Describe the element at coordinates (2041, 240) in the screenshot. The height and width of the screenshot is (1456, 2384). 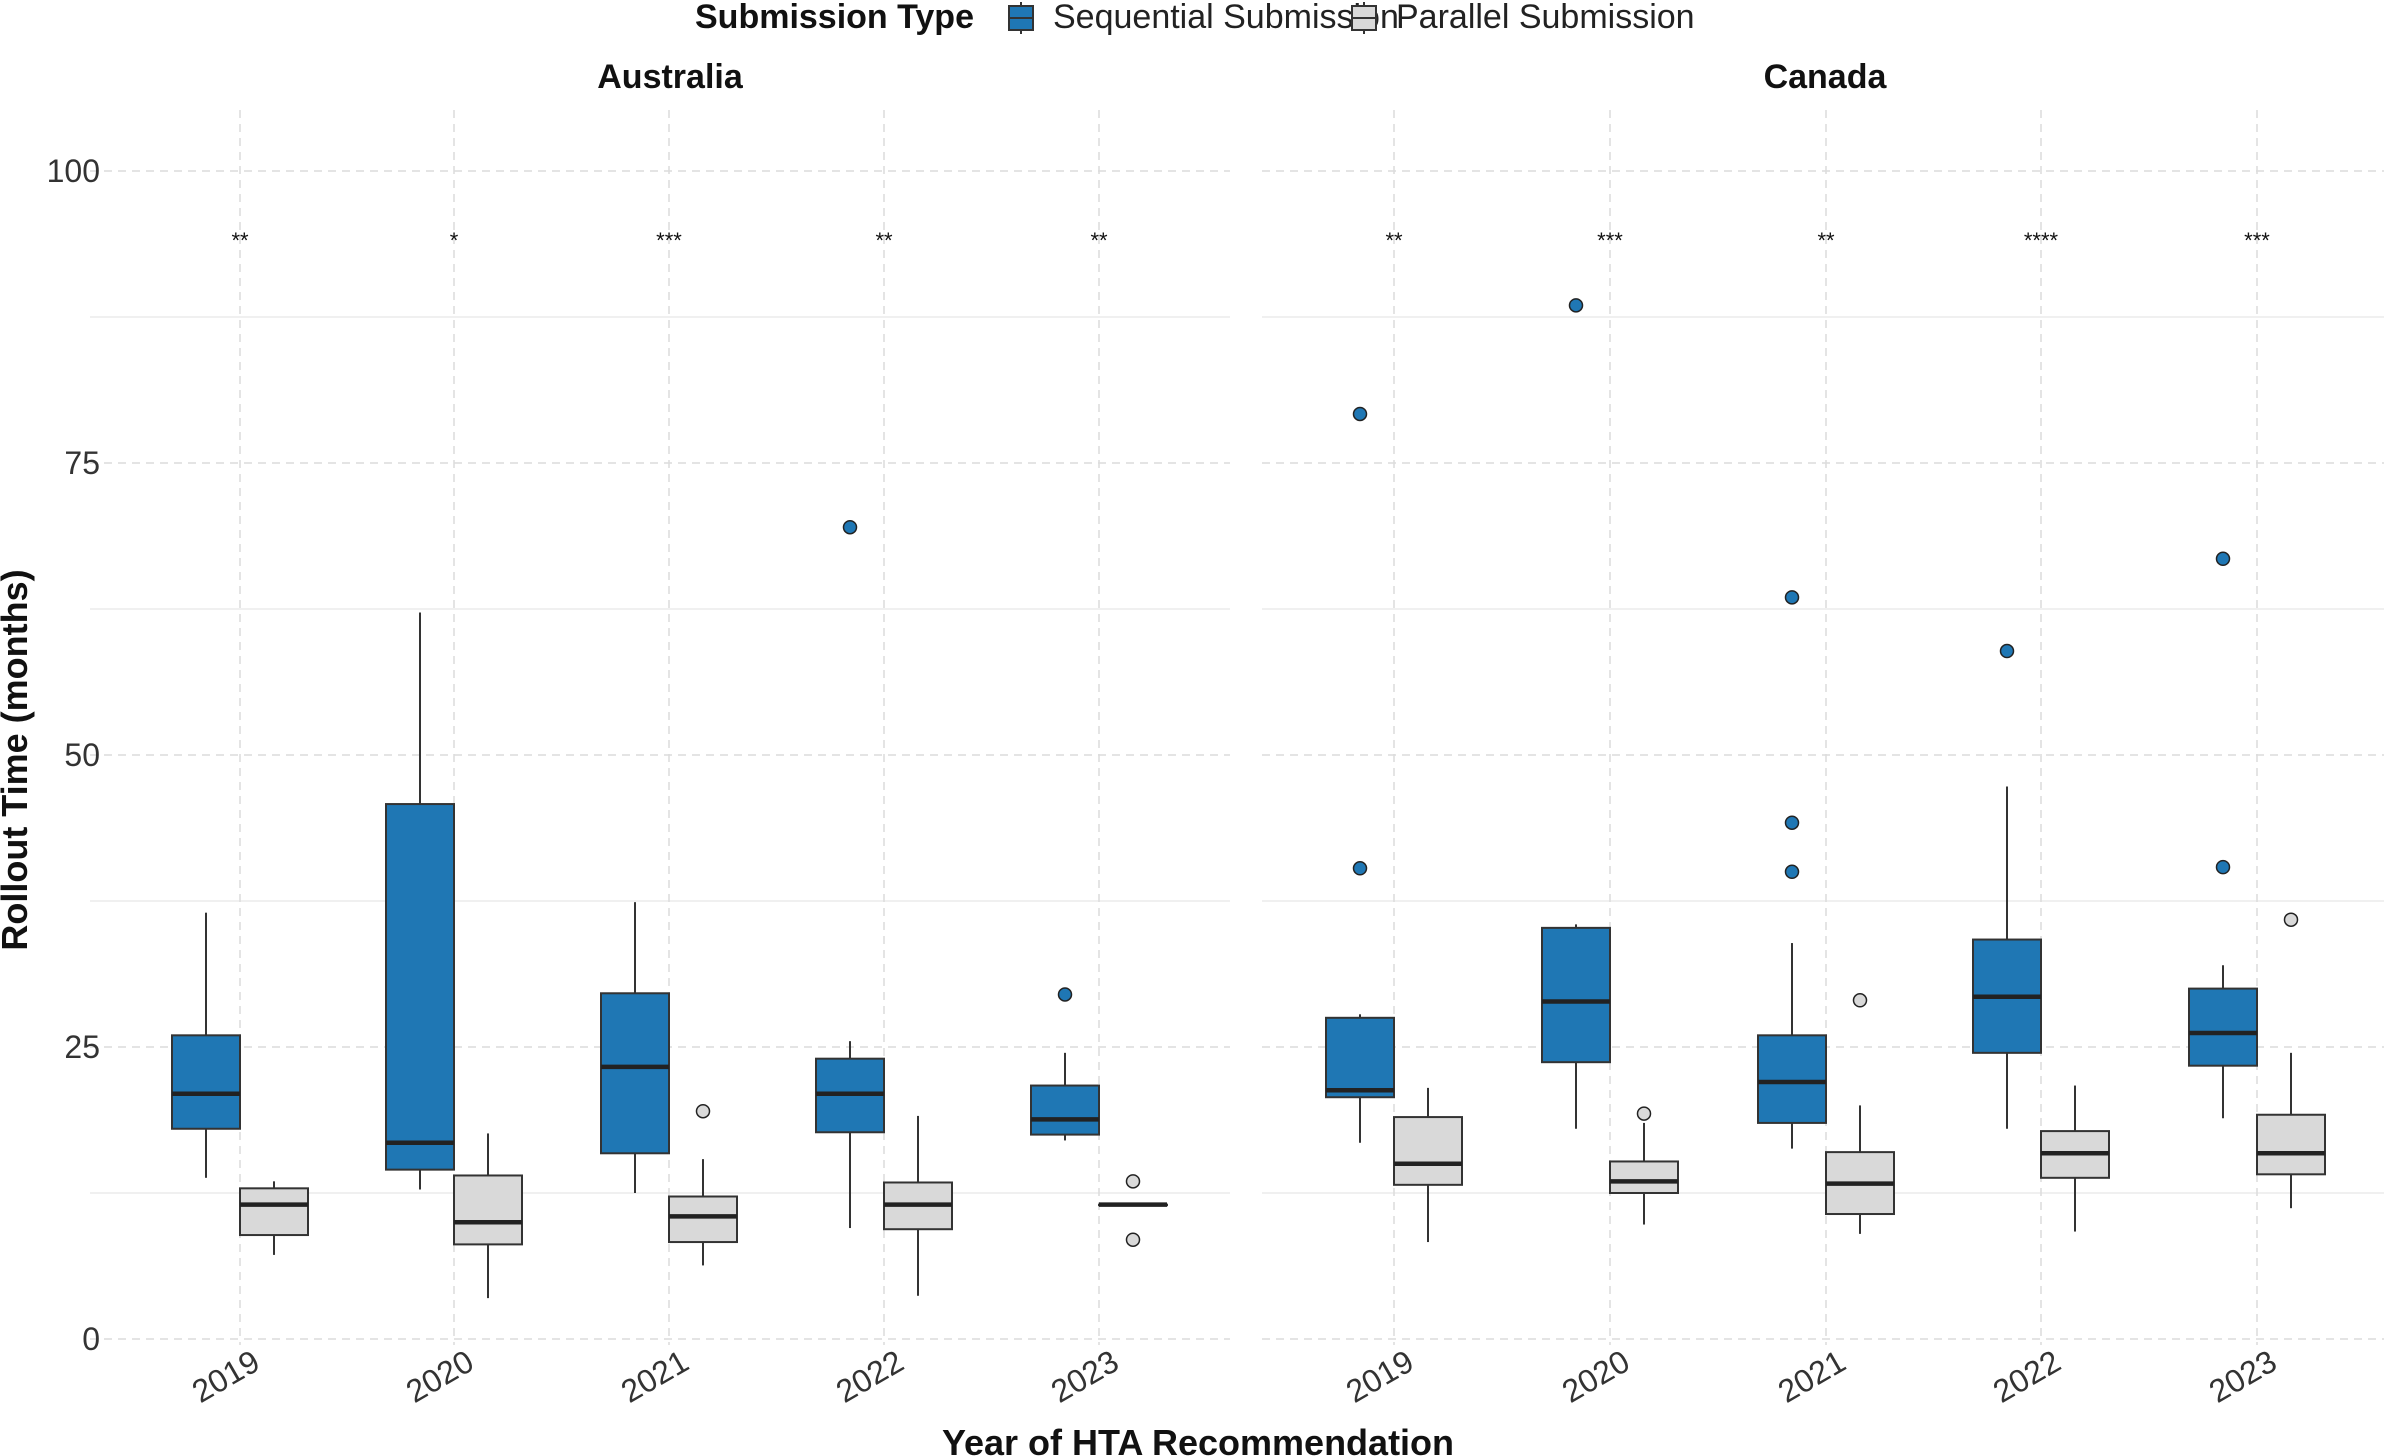
I see `significance-label: ****` at that location.